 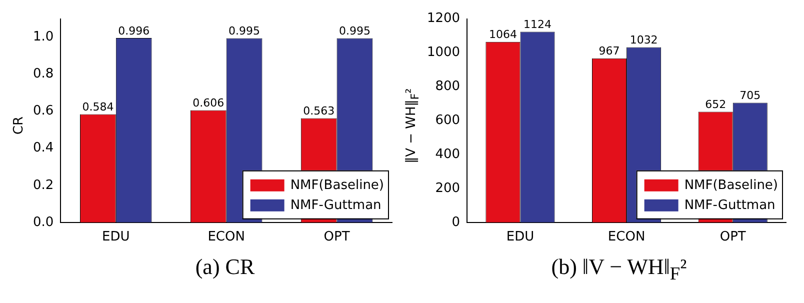 I want to click on data-label: 1064, so click(x=502, y=35).